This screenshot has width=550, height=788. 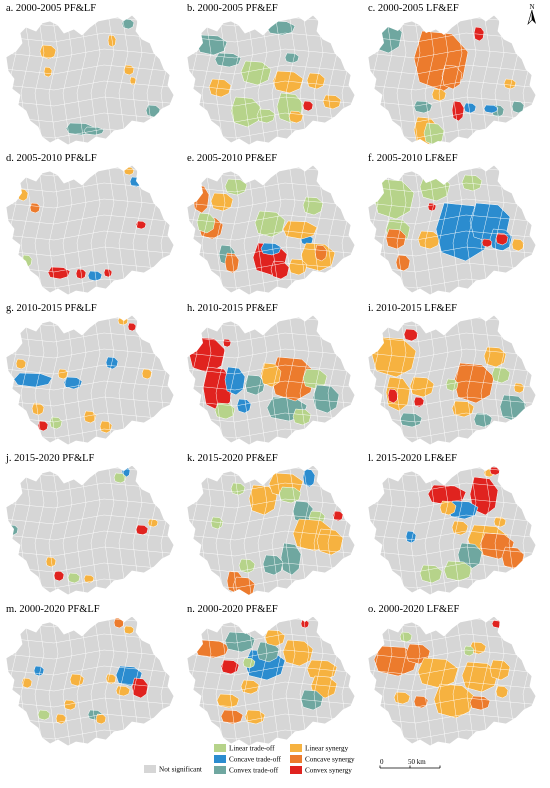 What do you see at coordinates (412, 458) in the screenshot?
I see `panel-label: l. 2015-2020 LF&EF` at bounding box center [412, 458].